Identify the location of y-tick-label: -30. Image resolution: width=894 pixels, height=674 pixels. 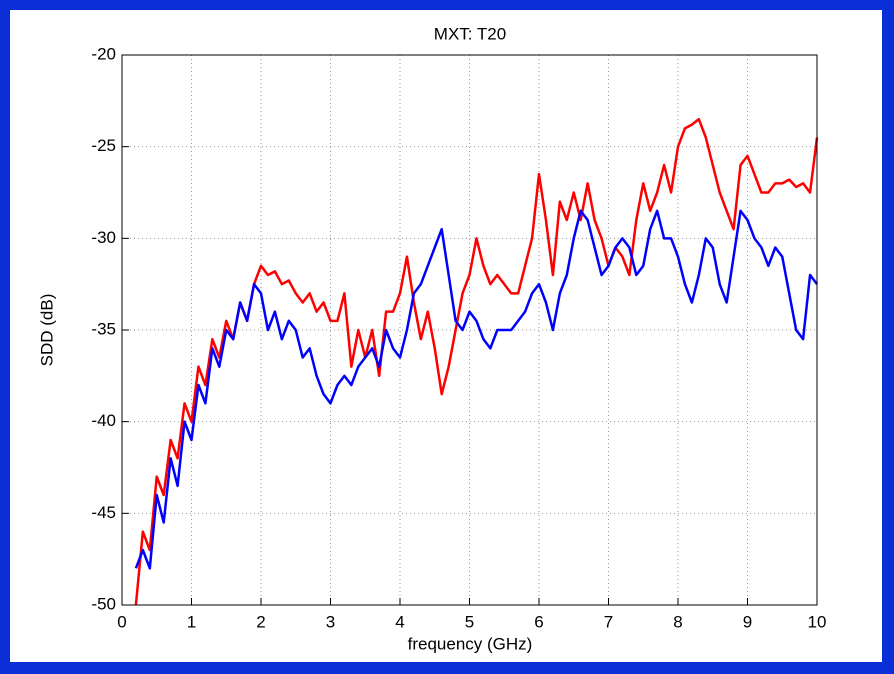
(103, 237).